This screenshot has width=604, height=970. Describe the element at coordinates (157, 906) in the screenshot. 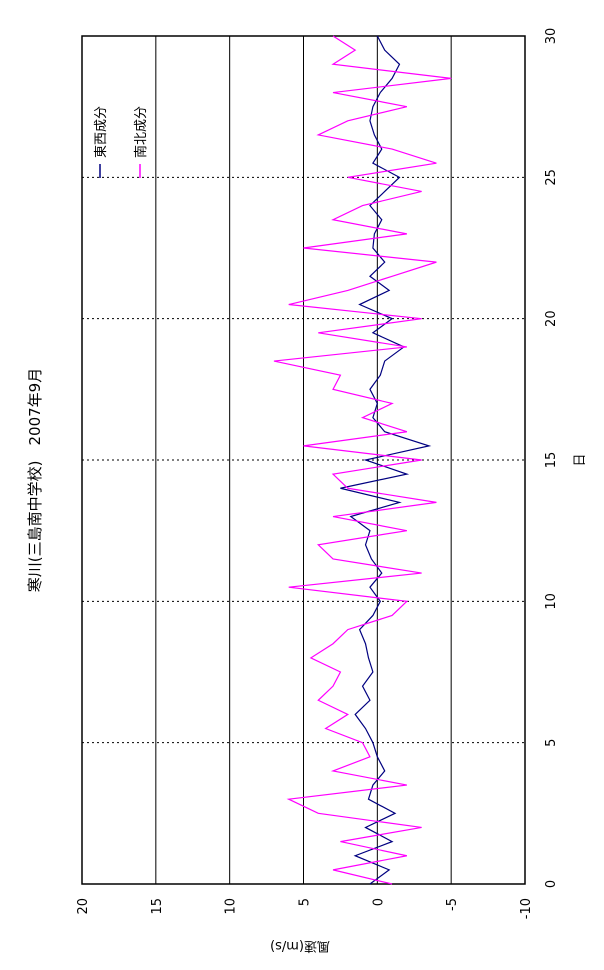

I see `y-tick-label: 15` at that location.